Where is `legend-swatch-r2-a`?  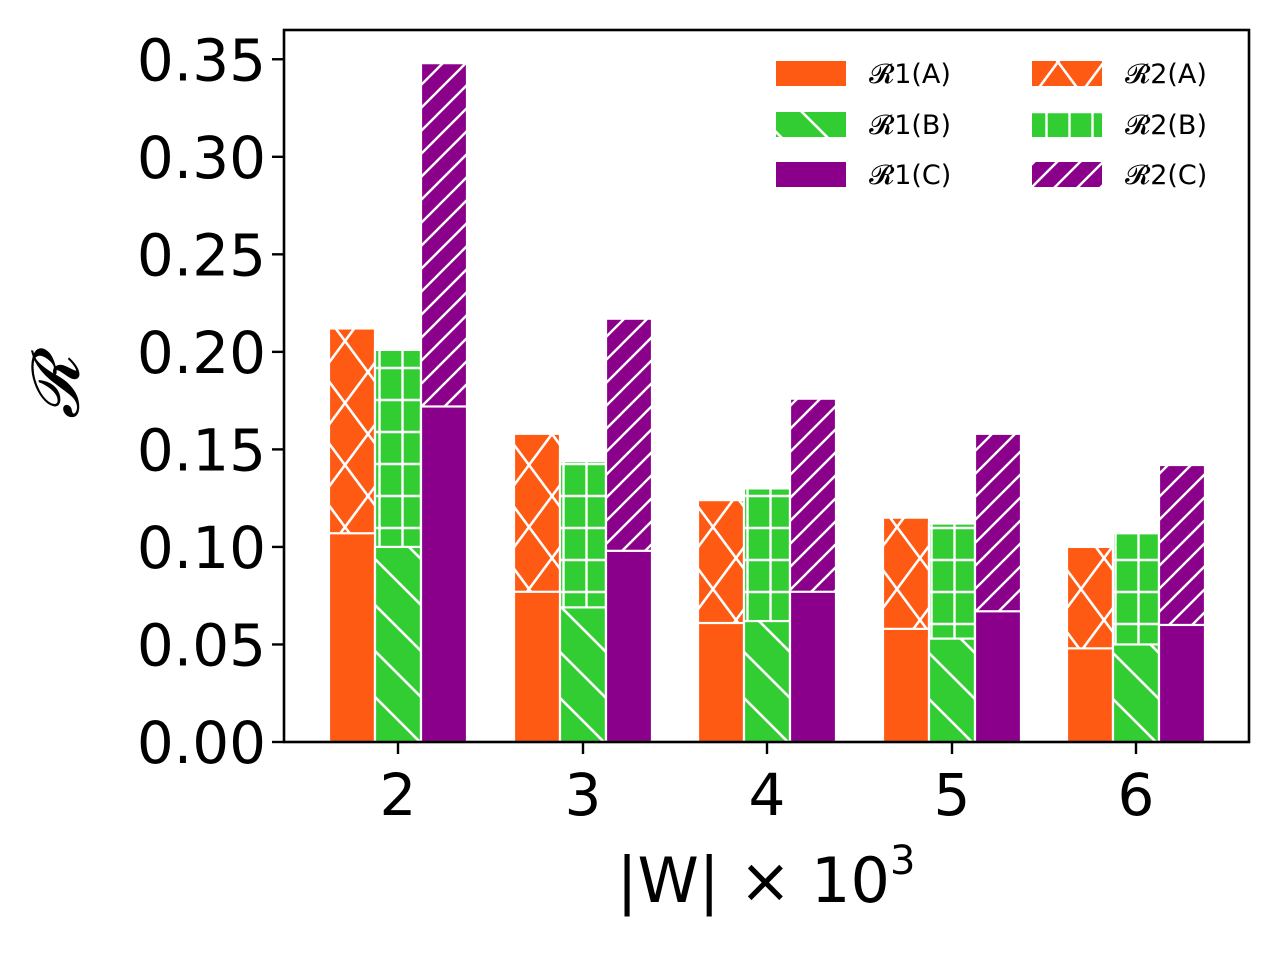 legend-swatch-r2-a is located at coordinates (1067, 73).